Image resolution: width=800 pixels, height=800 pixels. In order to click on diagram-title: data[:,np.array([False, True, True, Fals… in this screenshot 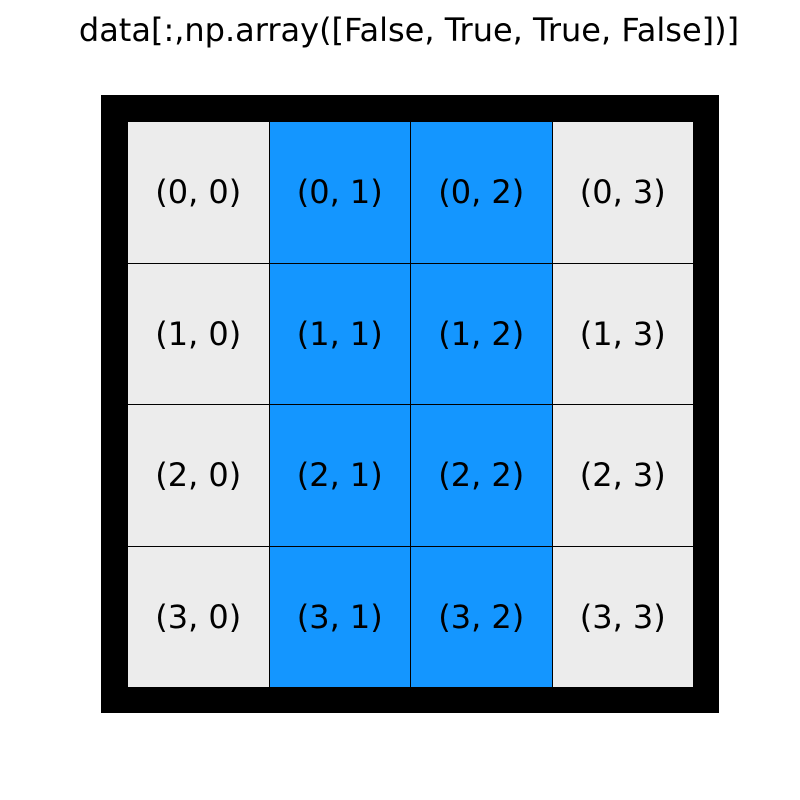, I will do `click(409, 30)`.